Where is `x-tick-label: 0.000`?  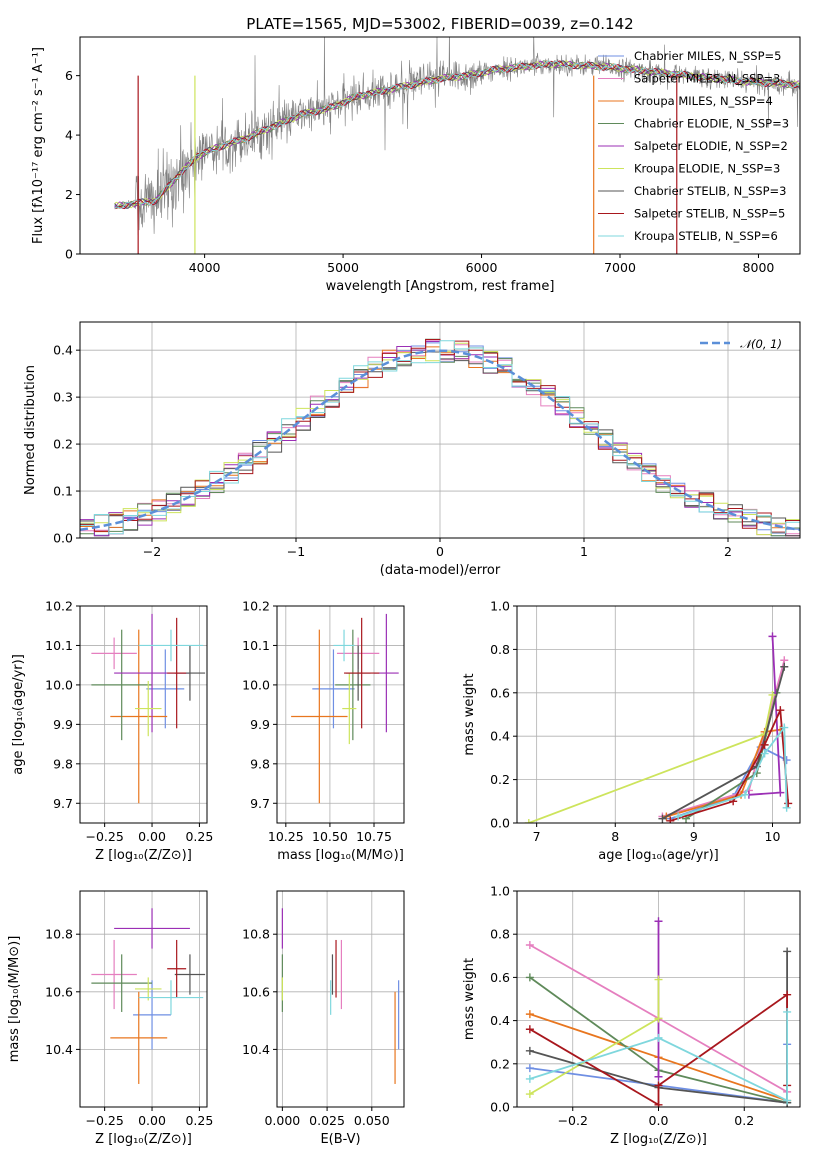 x-tick-label: 0.000 is located at coordinates (282, 1120).